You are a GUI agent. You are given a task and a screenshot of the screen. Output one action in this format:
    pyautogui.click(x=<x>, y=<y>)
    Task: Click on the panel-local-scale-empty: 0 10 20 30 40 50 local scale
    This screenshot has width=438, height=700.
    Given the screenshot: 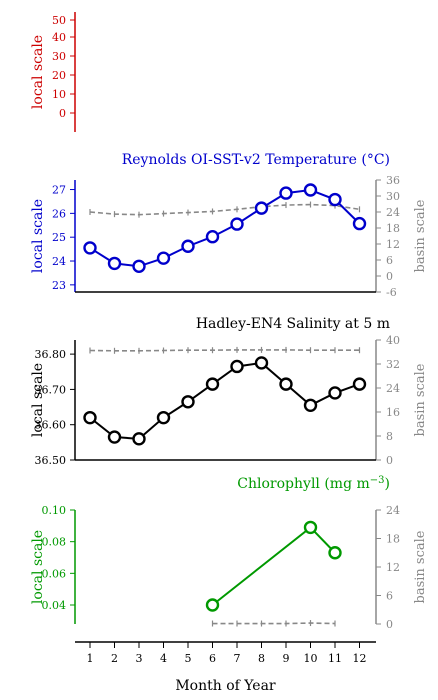 What is the action you would take?
    pyautogui.click(x=53, y=72)
    